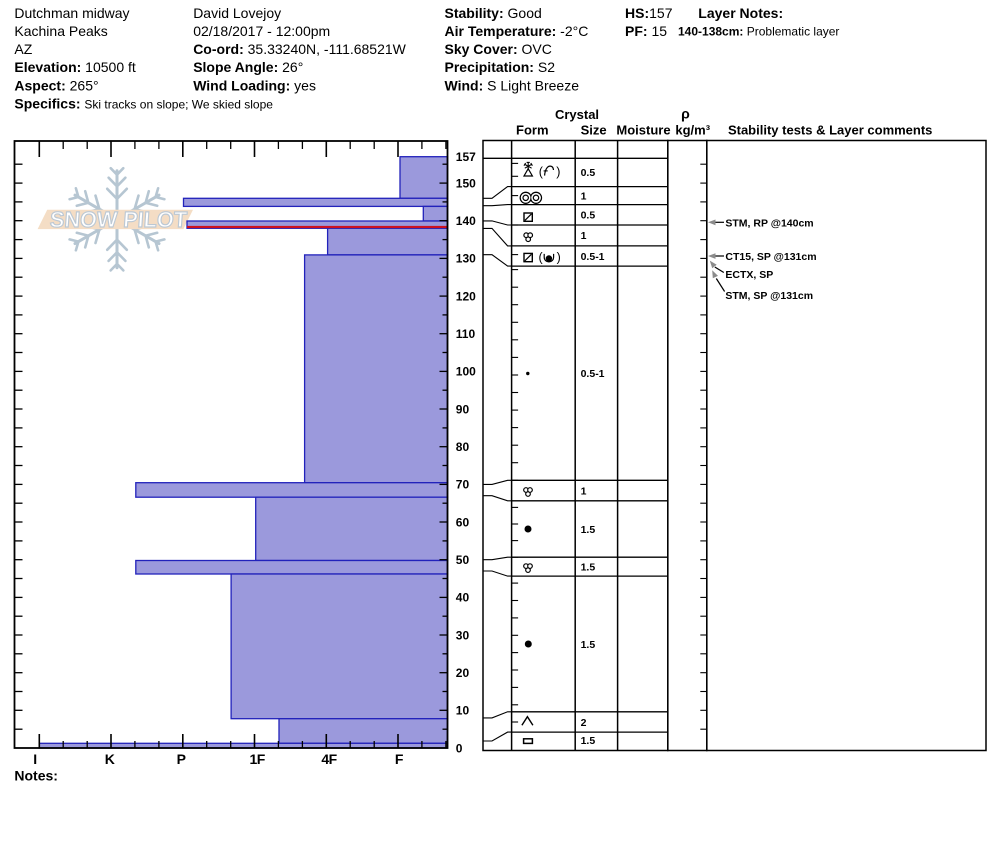 The image size is (994, 845). Describe the element at coordinates (118, 219) in the screenshot. I see `svg-text: SNOW PILOT` at that location.